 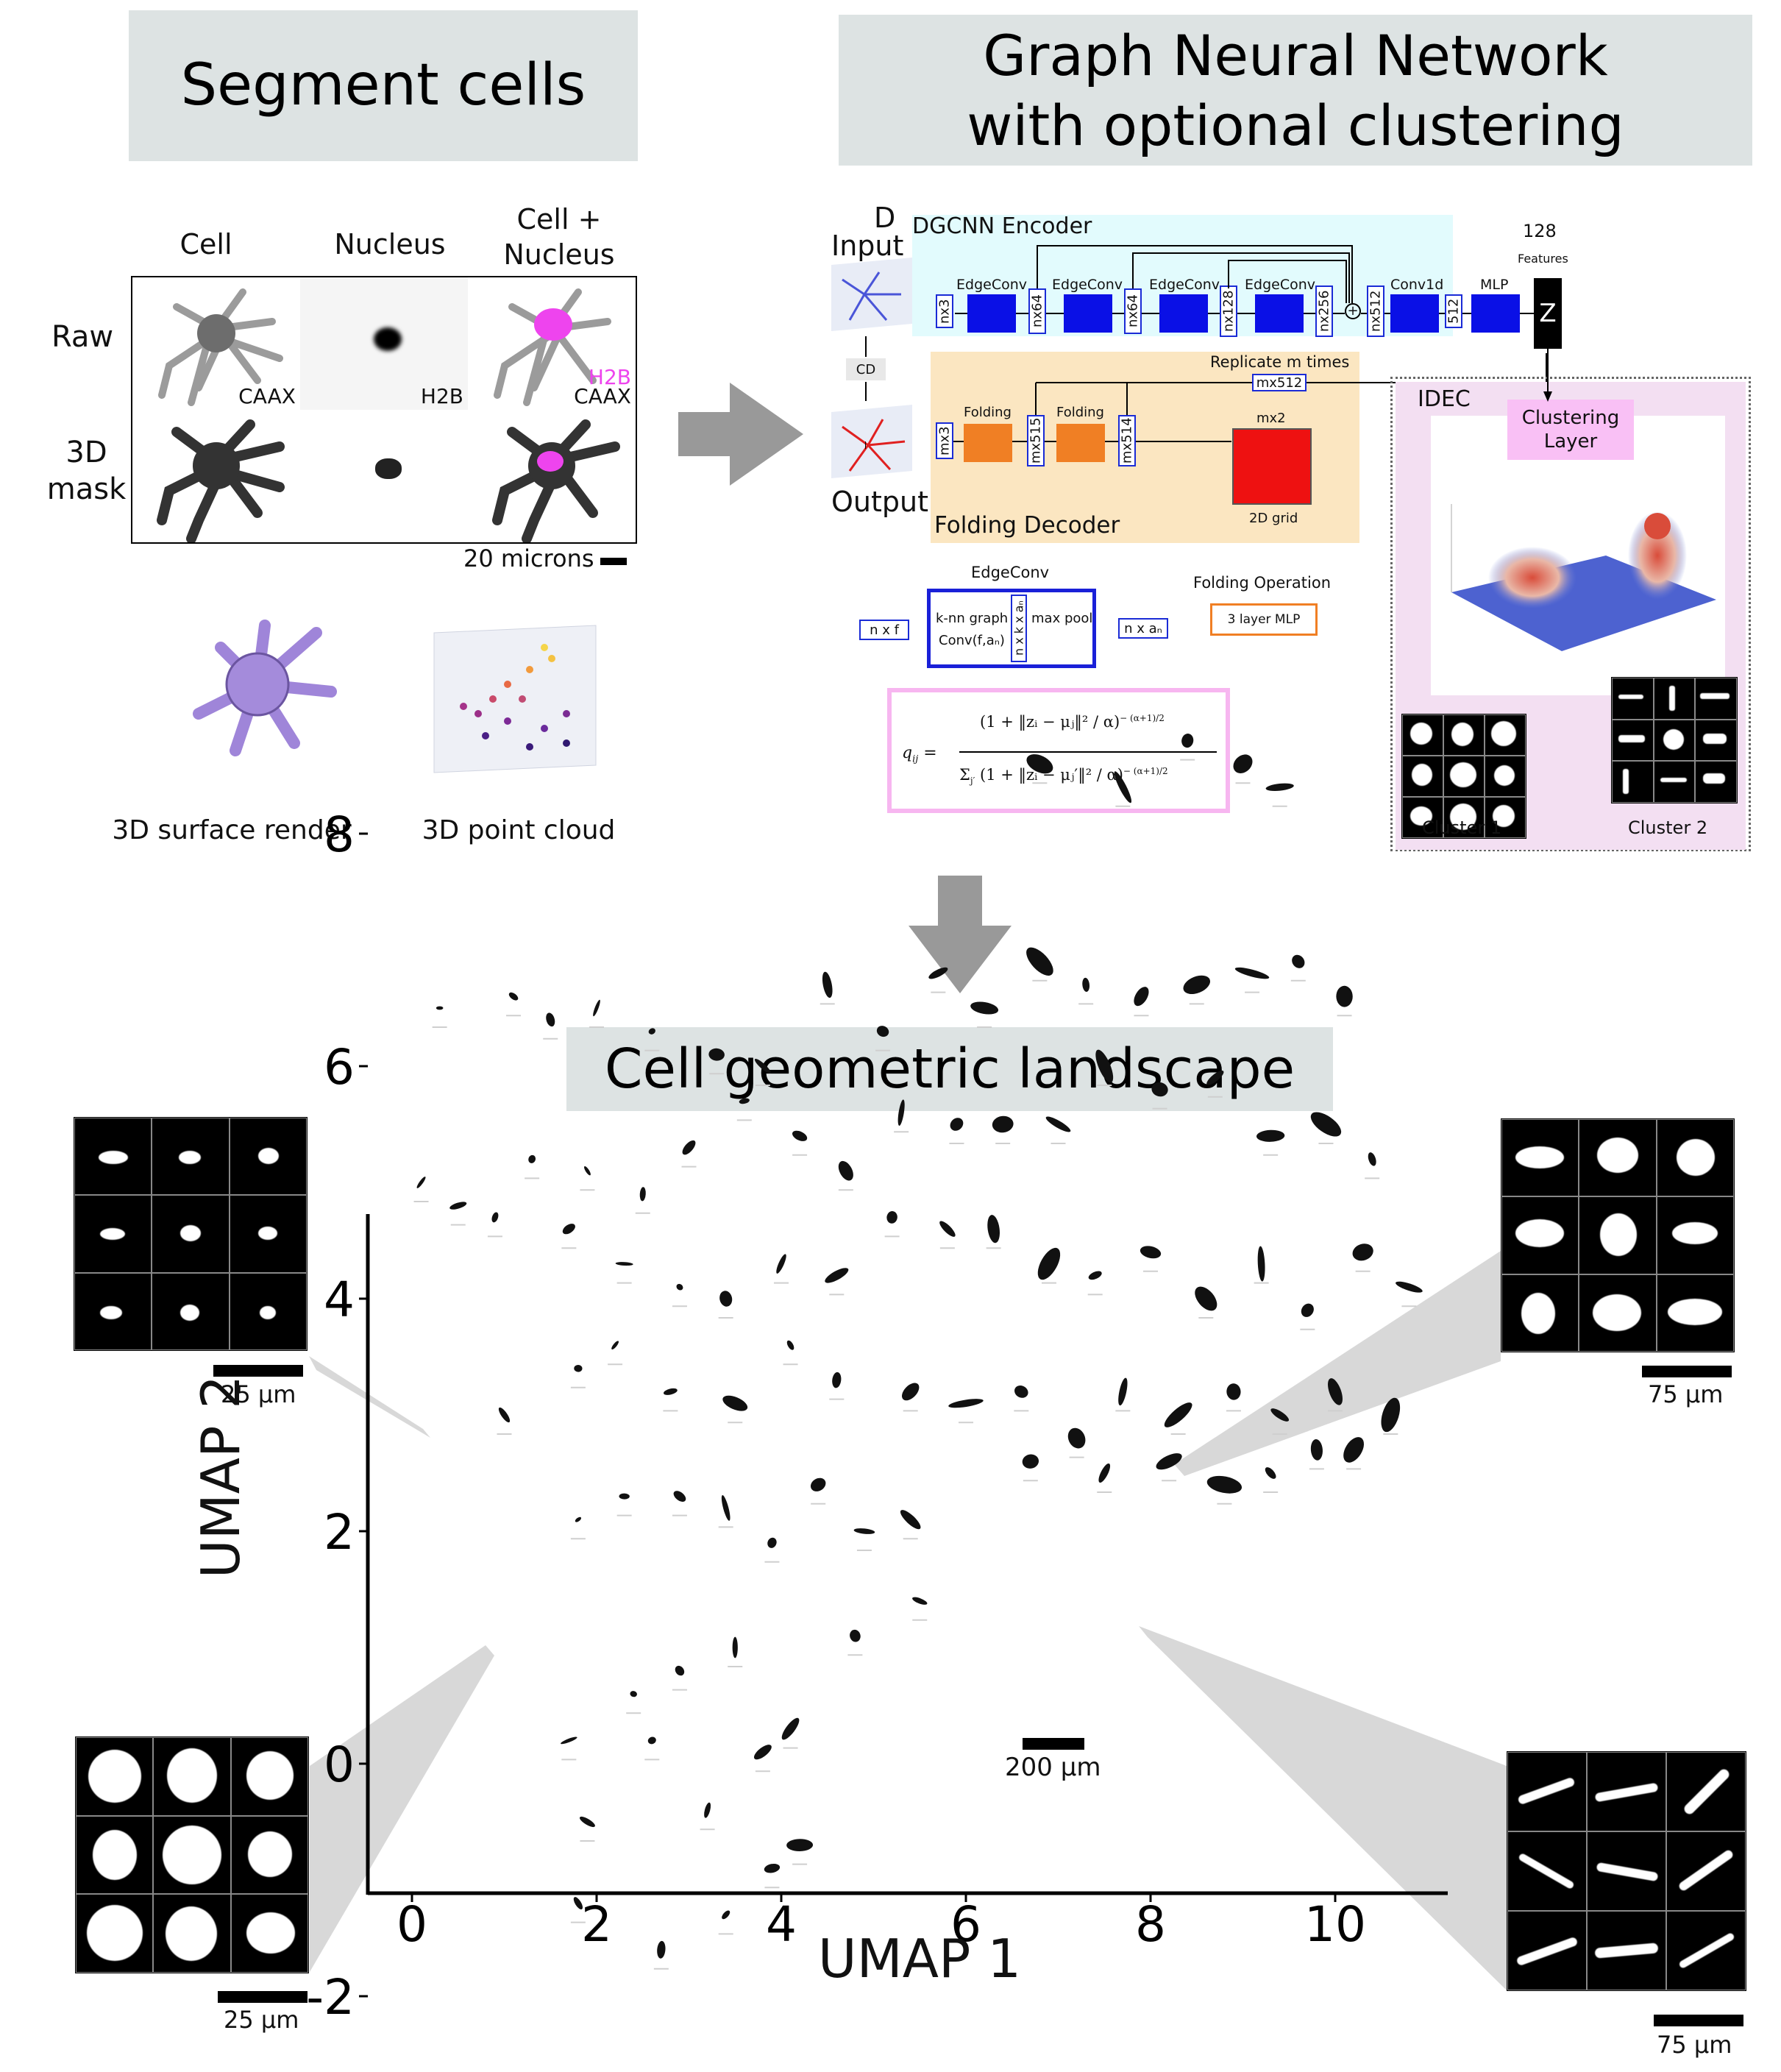 I want to click on arrow-down, so click(x=960, y=934).